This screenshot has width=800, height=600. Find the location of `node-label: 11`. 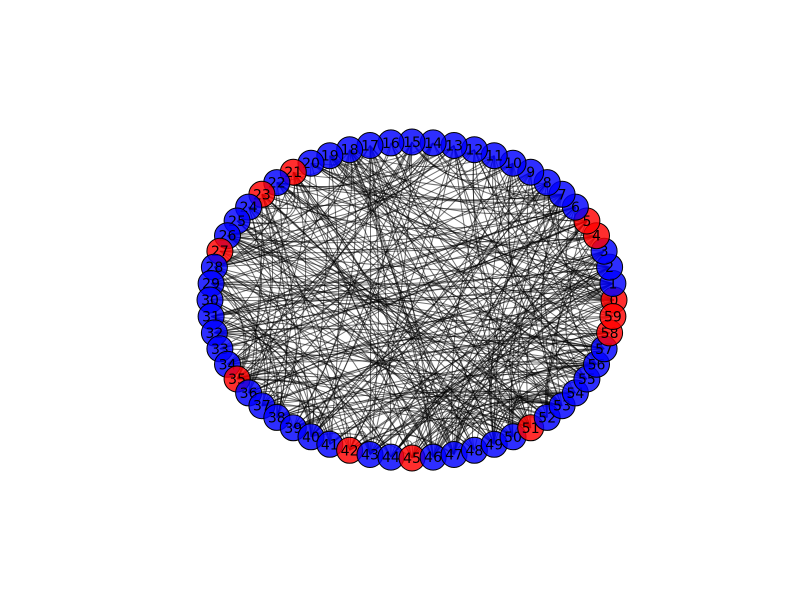

node-label: 11 is located at coordinates (494, 157).